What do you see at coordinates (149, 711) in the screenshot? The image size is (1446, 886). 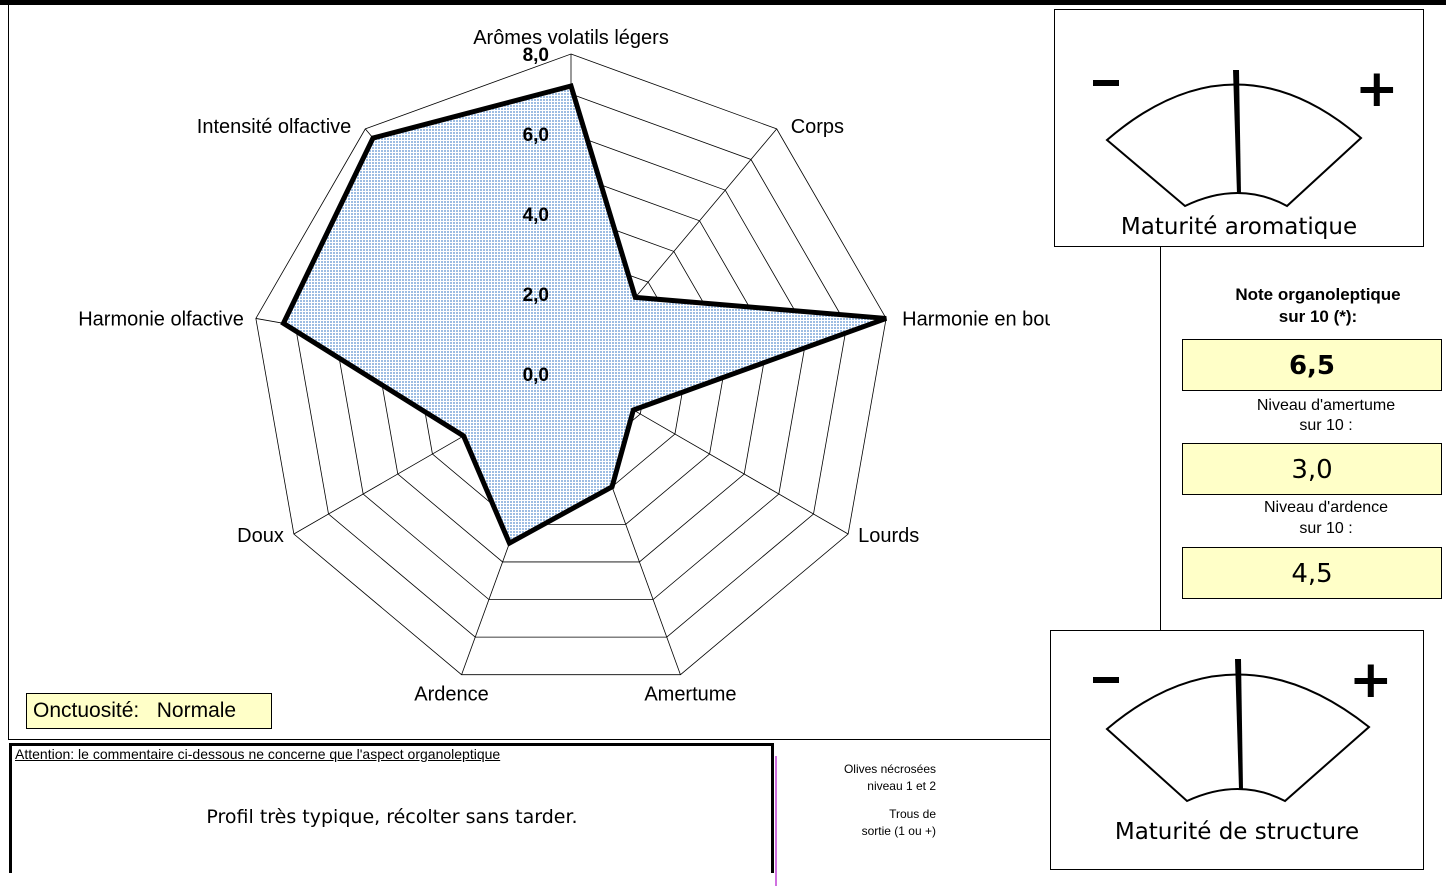 I see `onctuosite-field: Onctuosité: Normale` at bounding box center [149, 711].